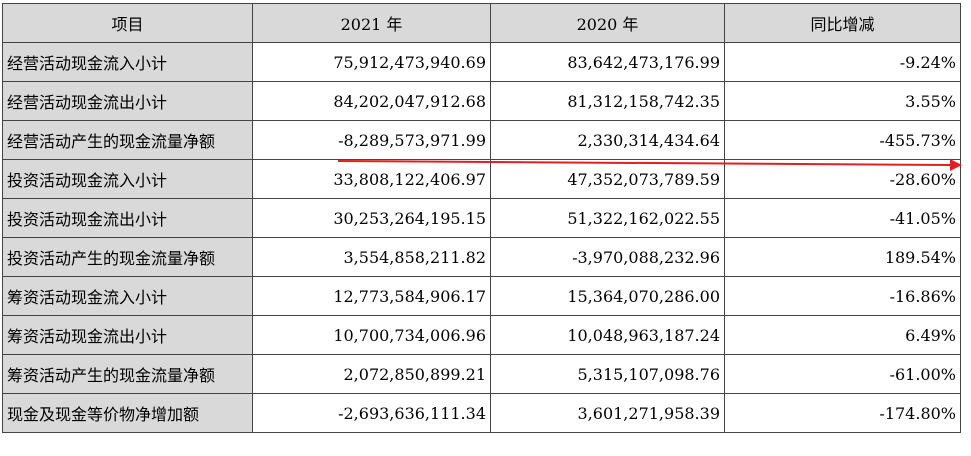  What do you see at coordinates (842, 179) in the screenshot?
I see `value-change: -28.60%` at bounding box center [842, 179].